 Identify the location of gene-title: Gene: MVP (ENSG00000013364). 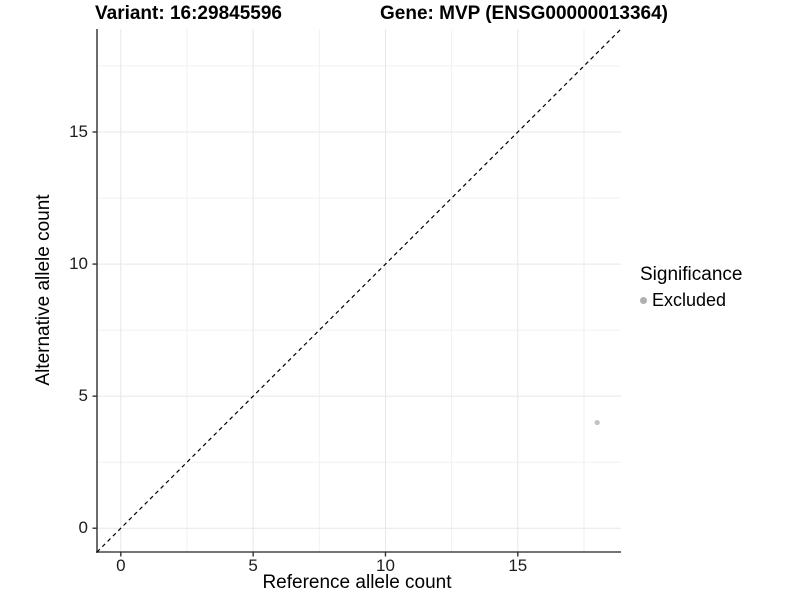
(524, 13).